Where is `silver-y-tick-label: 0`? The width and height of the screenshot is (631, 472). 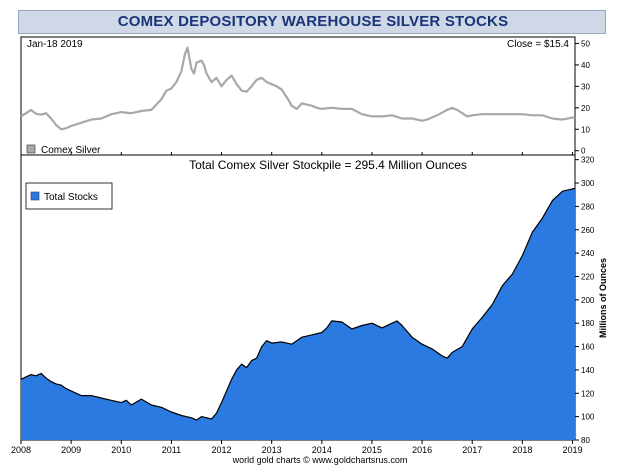
silver-y-tick-label: 0 is located at coordinates (583, 151).